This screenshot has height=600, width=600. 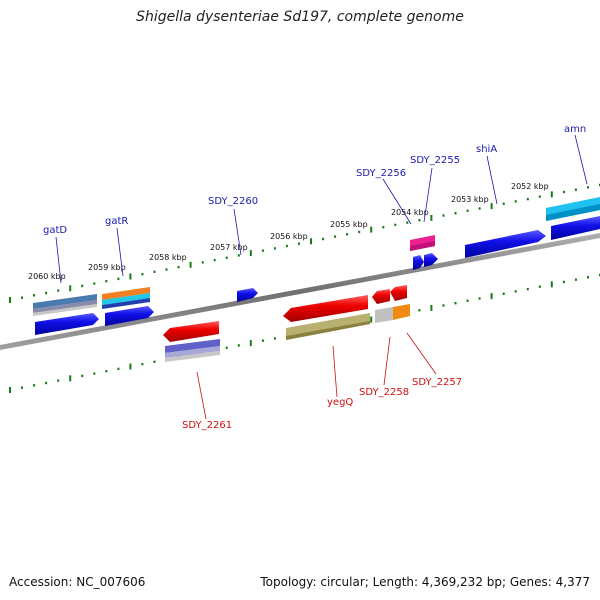 What do you see at coordinates (325, 308) in the screenshot?
I see `gene-arrow-yegQ` at bounding box center [325, 308].